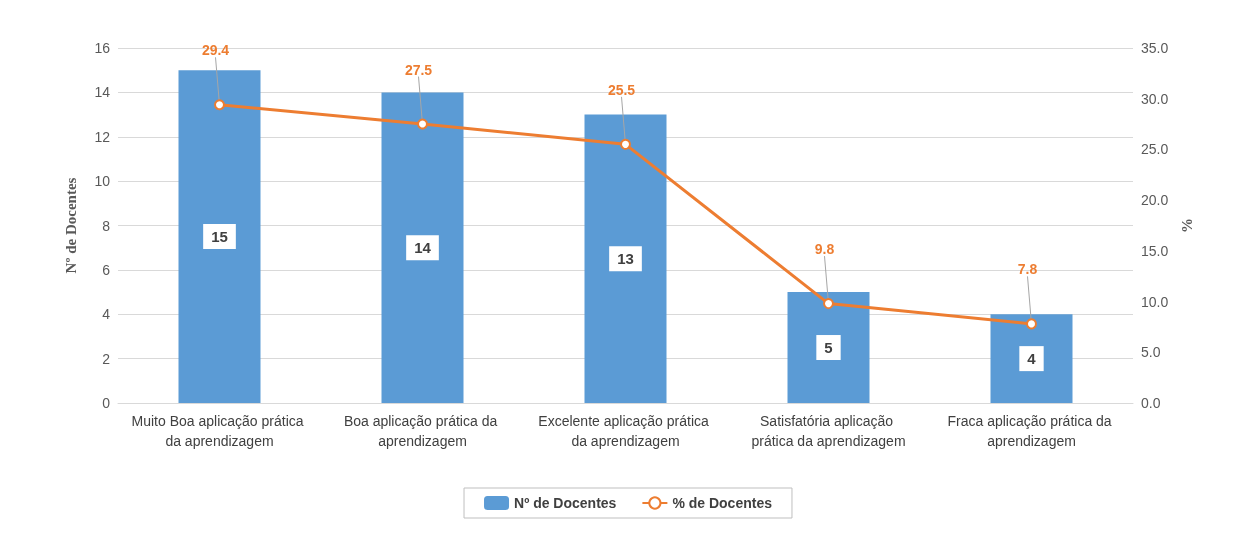  Describe the element at coordinates (70, 225) in the screenshot. I see `y-axis-title: Nº de Docentes` at that location.